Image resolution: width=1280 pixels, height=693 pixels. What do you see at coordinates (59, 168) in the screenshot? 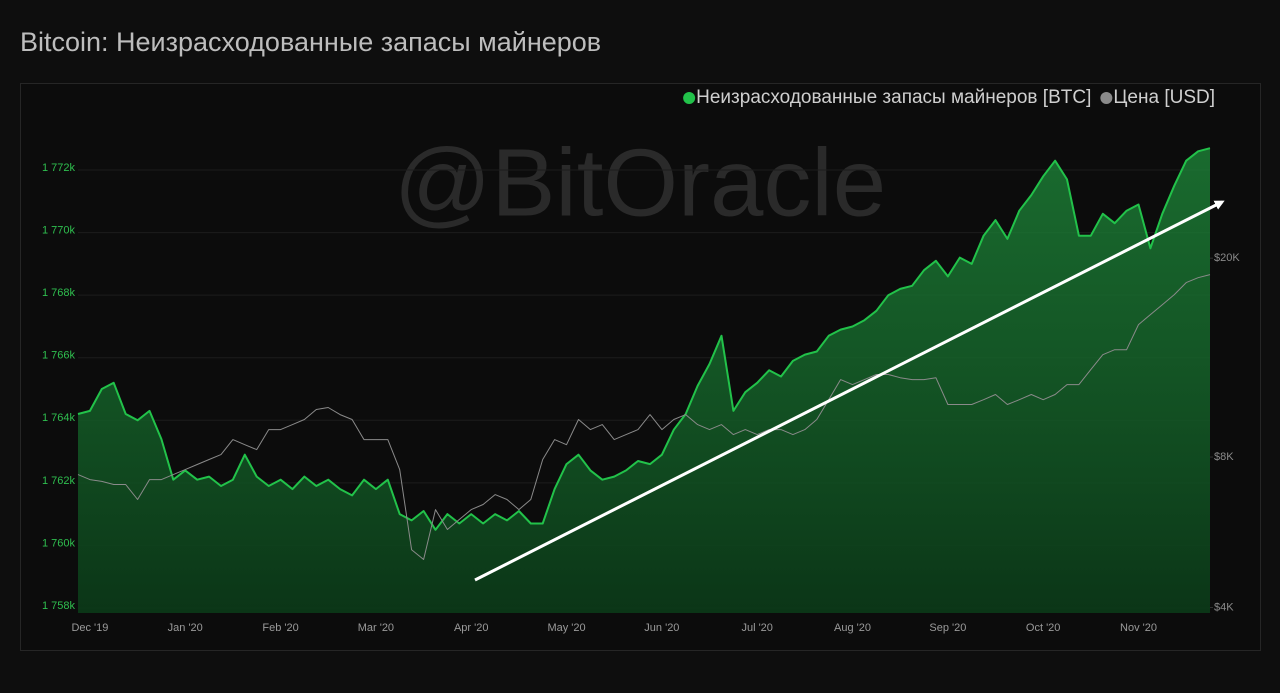
I see `y-tick-label: 1 772k` at bounding box center [59, 168].